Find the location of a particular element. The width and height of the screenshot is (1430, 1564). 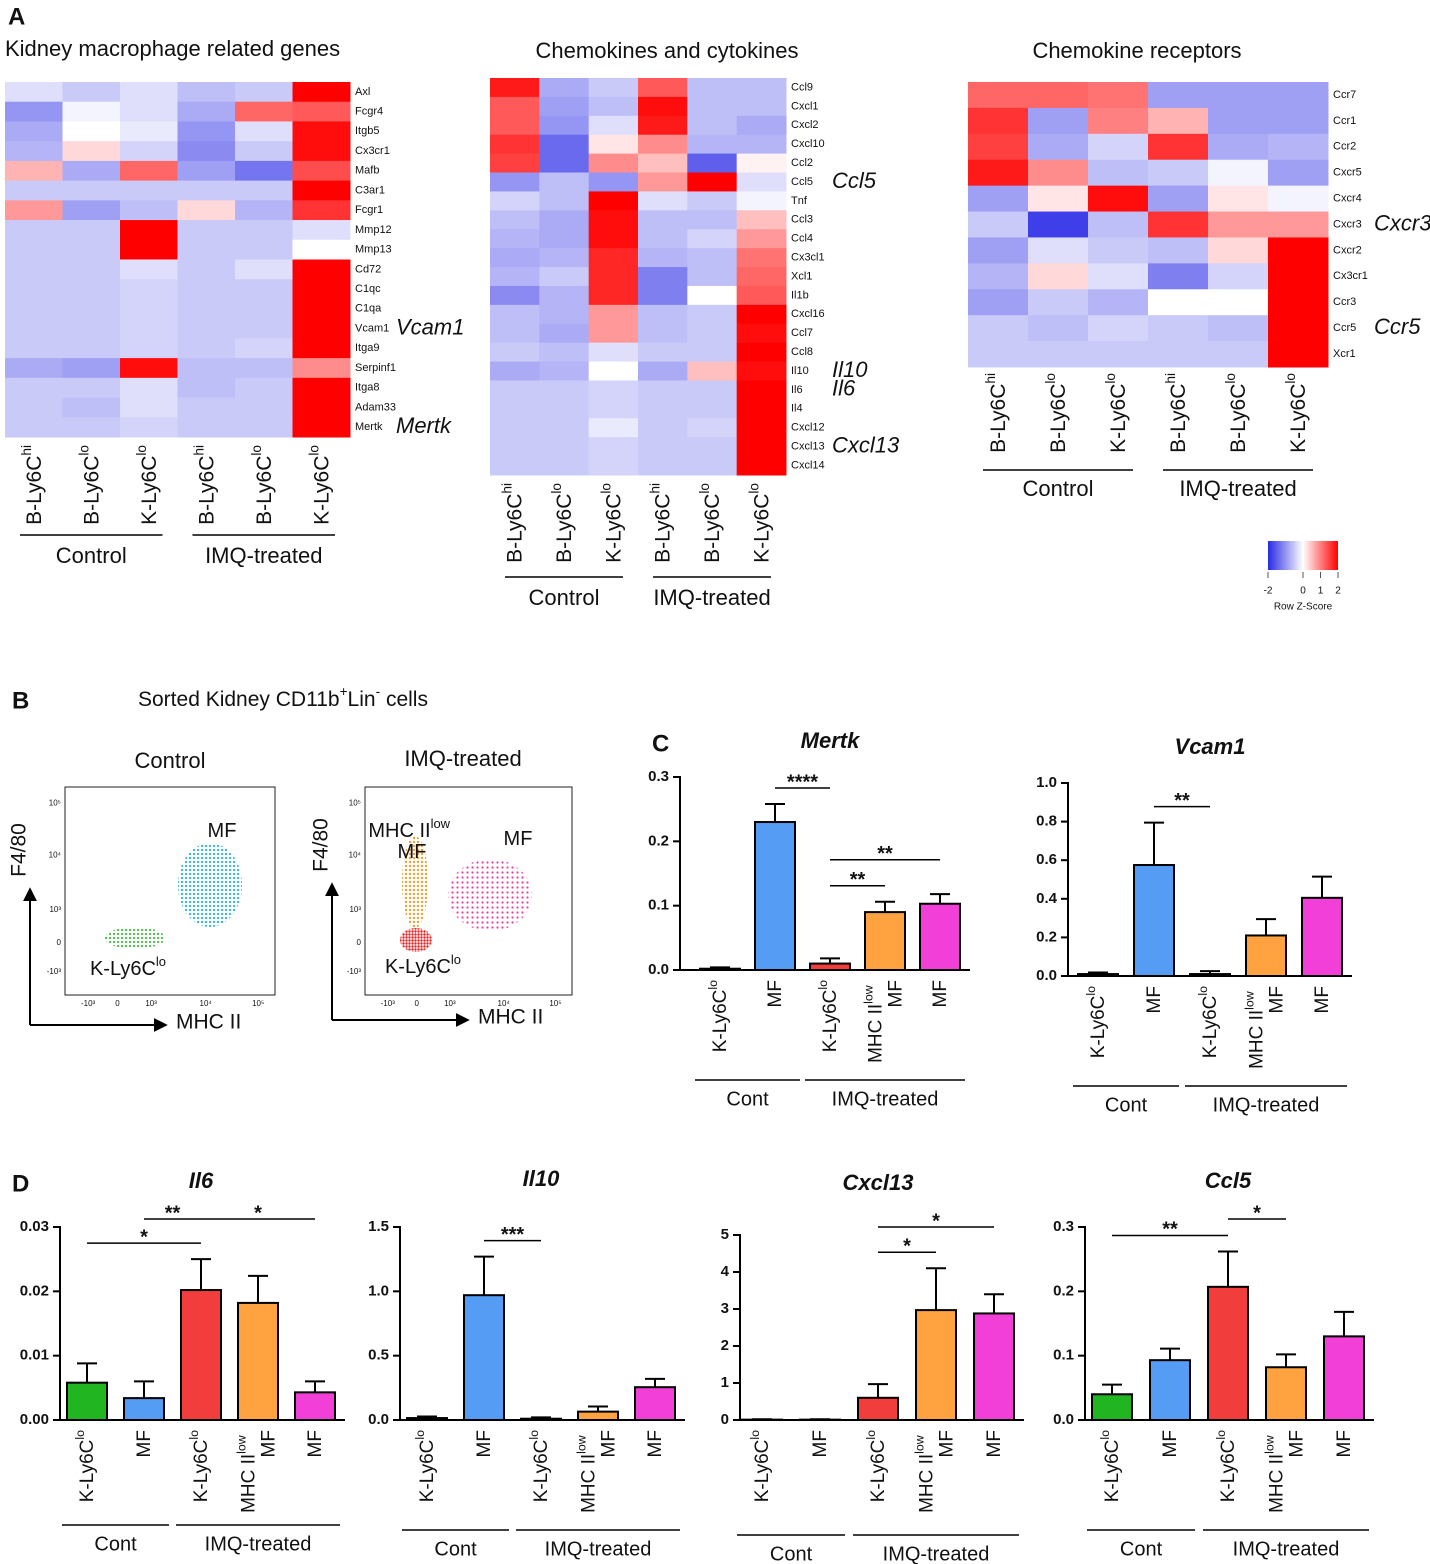

row-label: Ccr1 is located at coordinates (1344, 121).